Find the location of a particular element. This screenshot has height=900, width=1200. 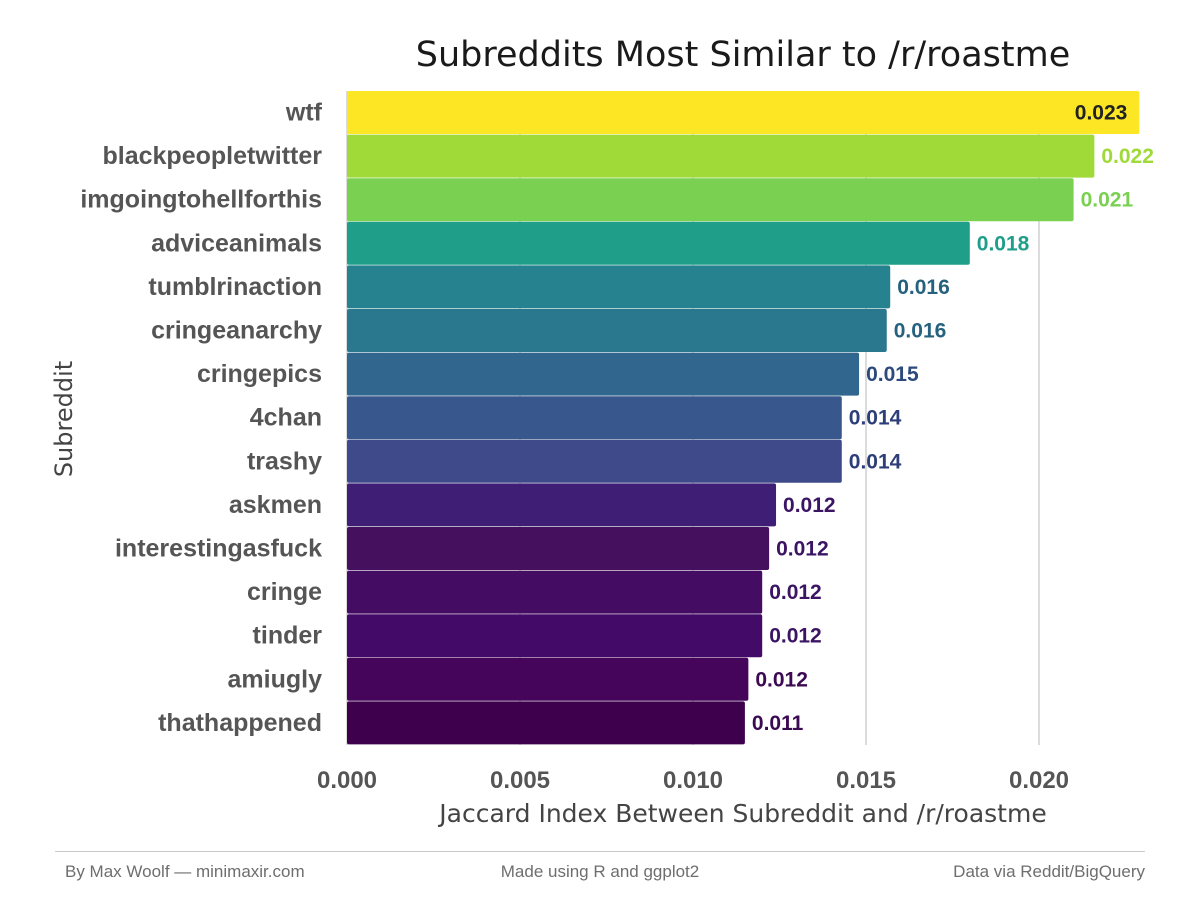

chart-title: Subreddits Most Similar to /r/roastme is located at coordinates (743, 55).